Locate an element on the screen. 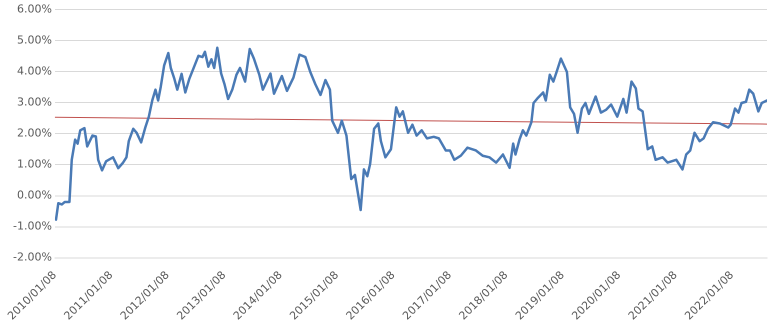 Image resolution: width=781 pixels, height=328 pixels. y-tick-label: 3.00% is located at coordinates (34, 102).